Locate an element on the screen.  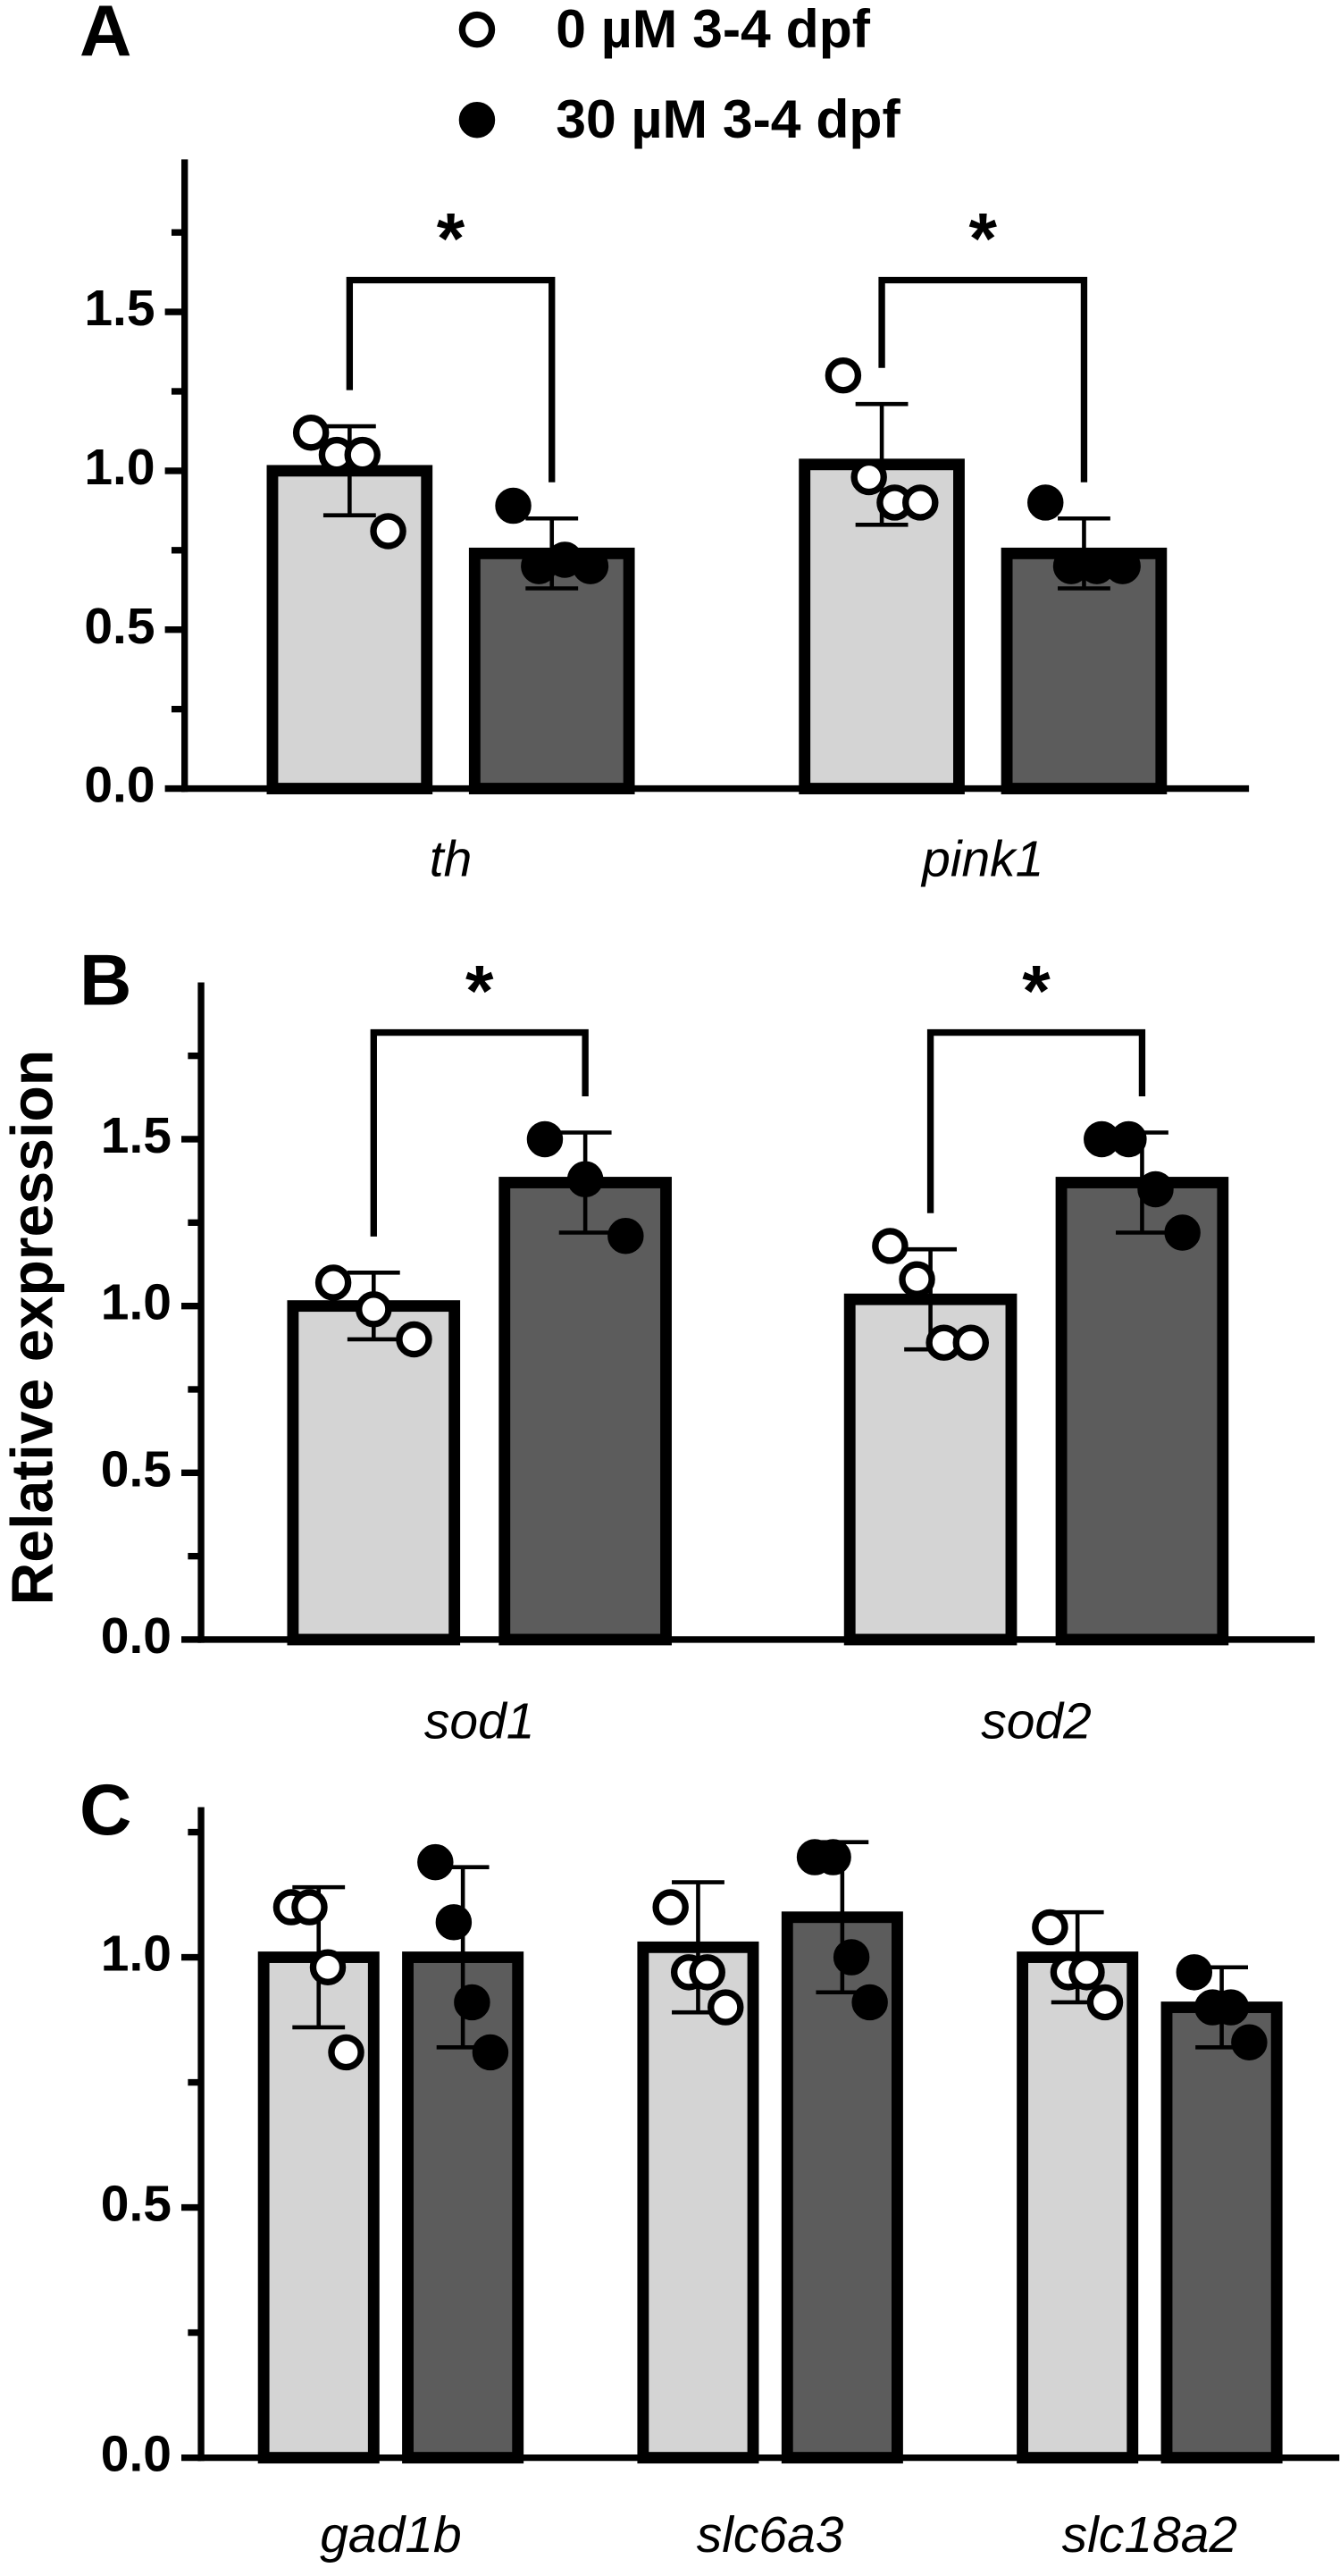
x-tick-label: sod2 is located at coordinates (1036, 1721).